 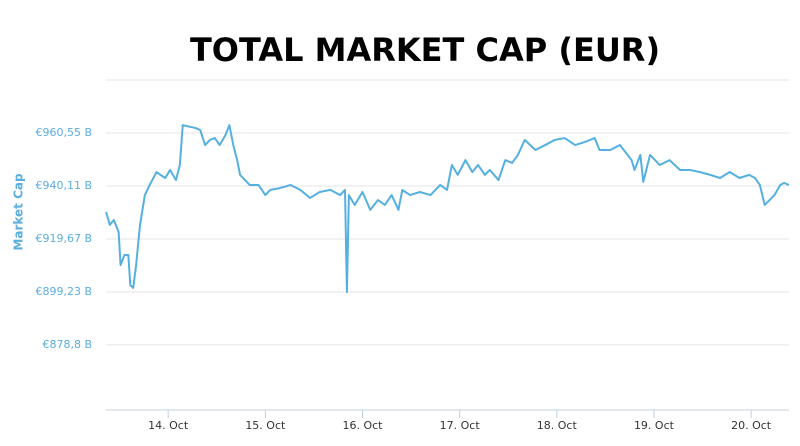 I want to click on y-axis-label: Market Cap, so click(x=19, y=212).